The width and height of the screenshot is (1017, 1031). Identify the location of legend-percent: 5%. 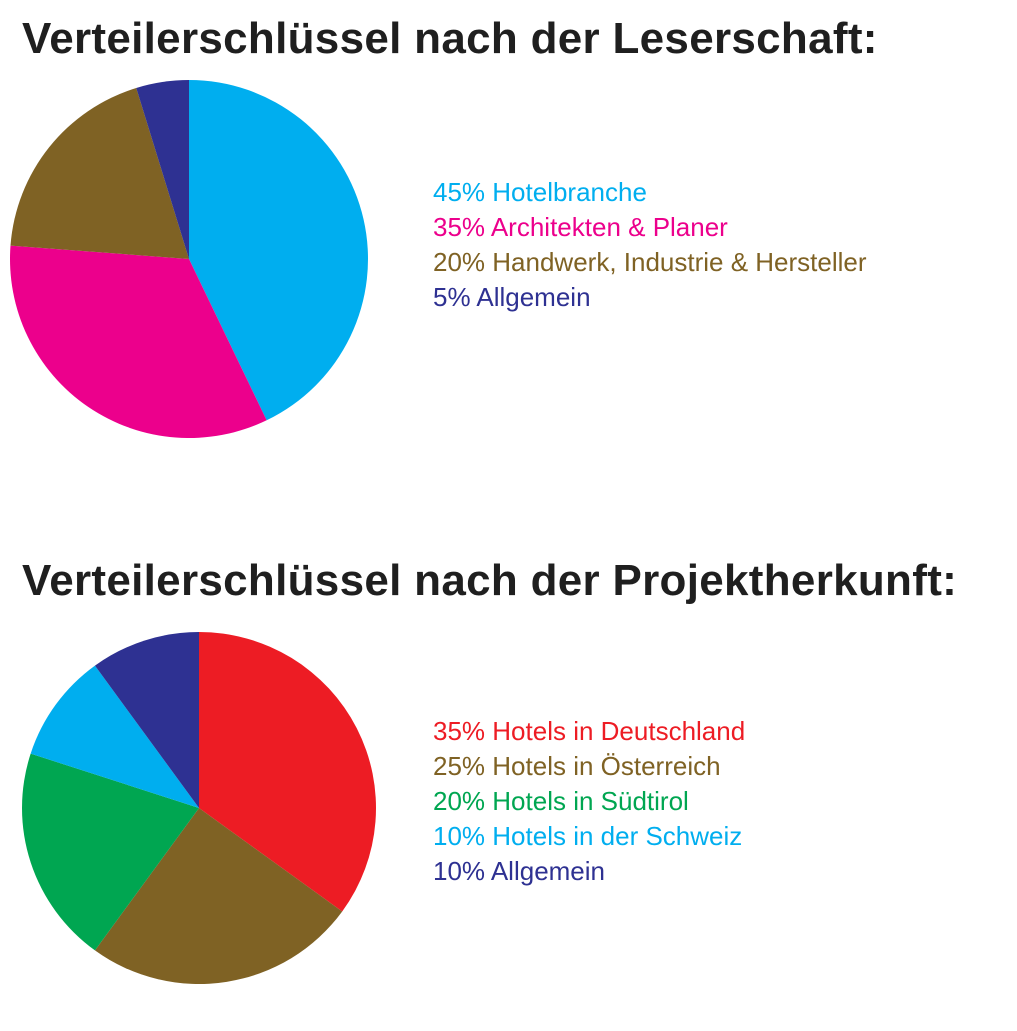
(452, 297).